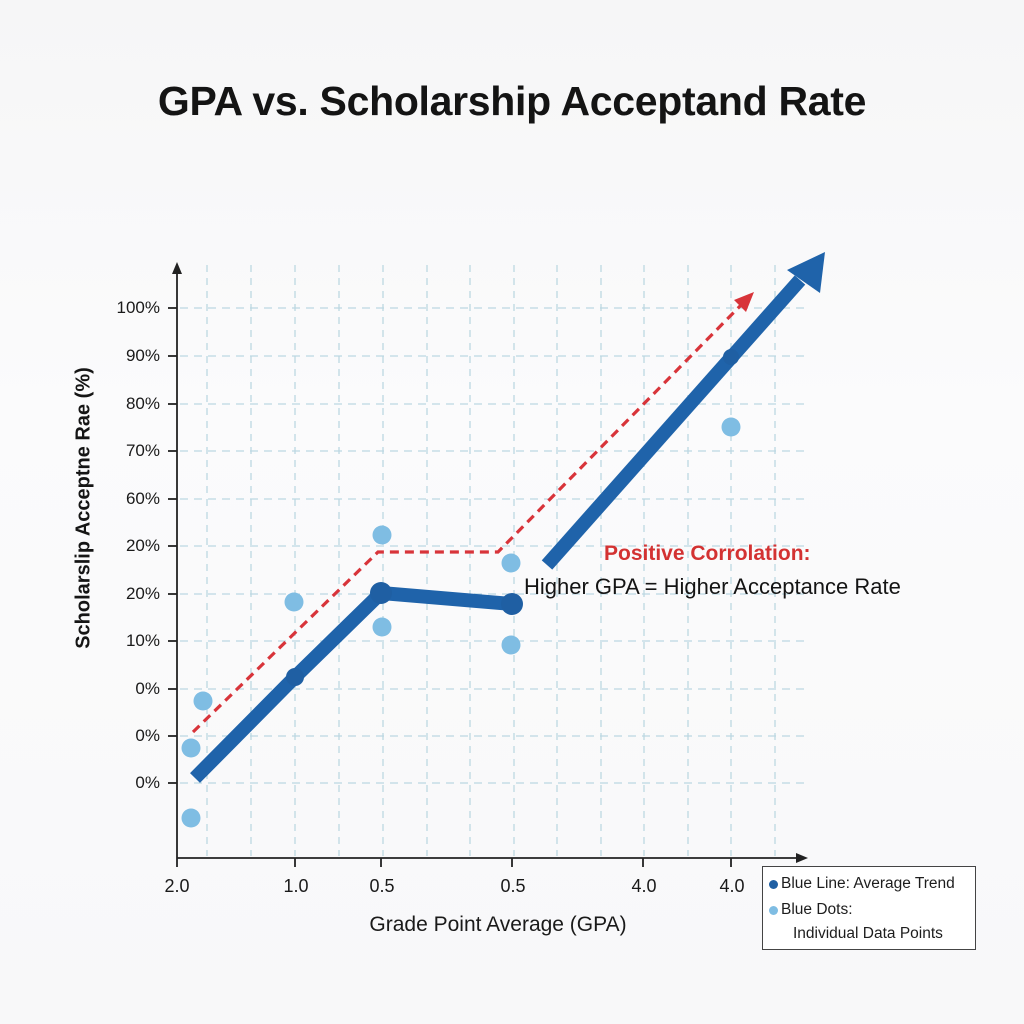 The width and height of the screenshot is (1024, 1024). What do you see at coordinates (142, 498) in the screenshot?
I see `y-tick-label: 60%` at bounding box center [142, 498].